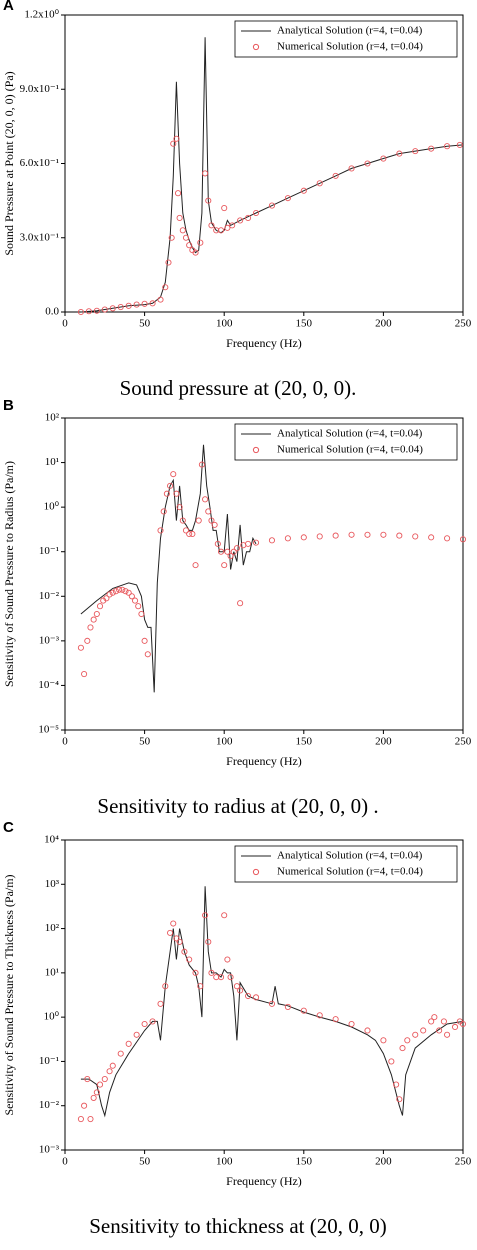  I want to click on x-tick-label: 100, so click(224, 742).